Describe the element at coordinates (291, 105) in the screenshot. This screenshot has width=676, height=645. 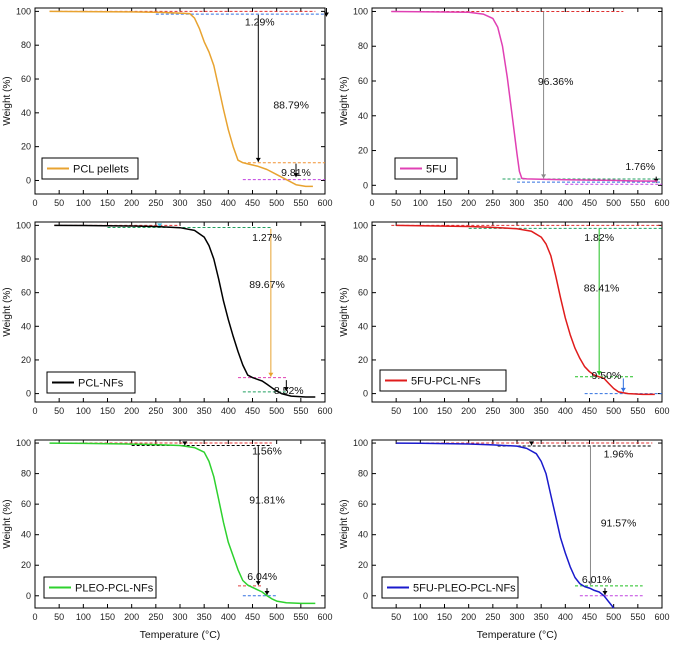
I see `percent-annotation: 88.79%` at that location.